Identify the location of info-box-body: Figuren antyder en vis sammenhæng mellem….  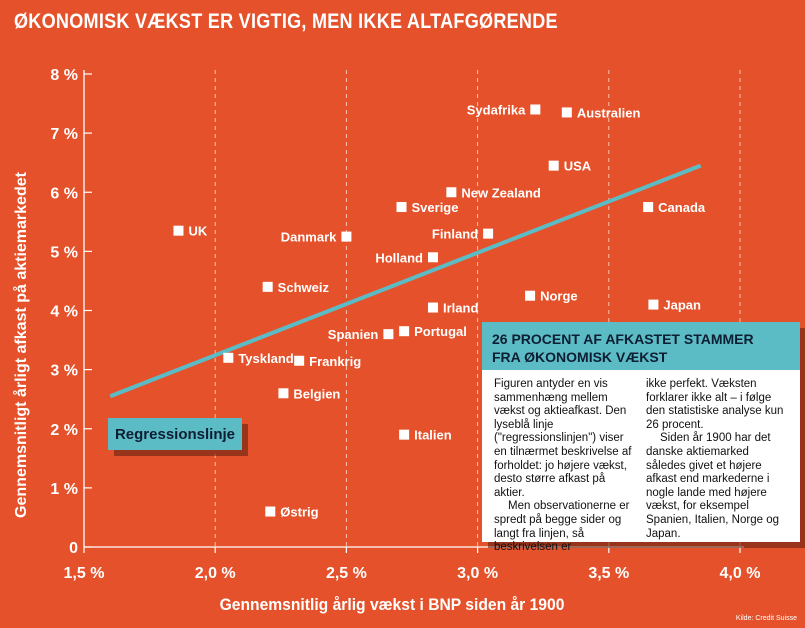
(641, 462).